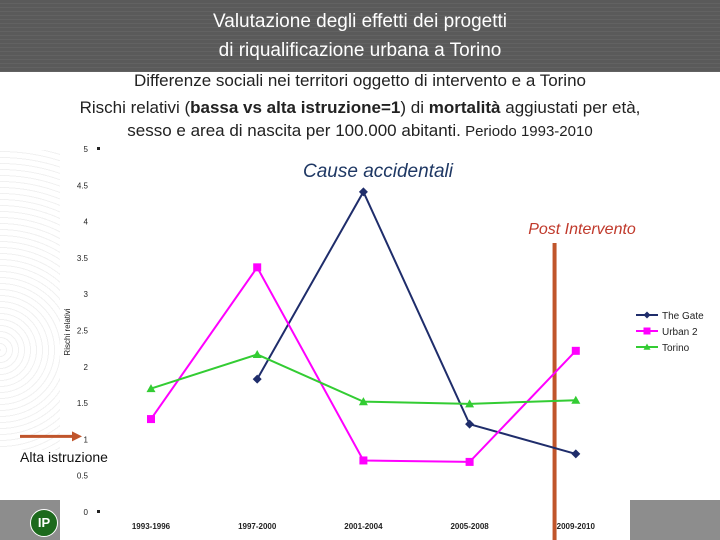  I want to click on y-tick-label: 3, so click(86, 294).